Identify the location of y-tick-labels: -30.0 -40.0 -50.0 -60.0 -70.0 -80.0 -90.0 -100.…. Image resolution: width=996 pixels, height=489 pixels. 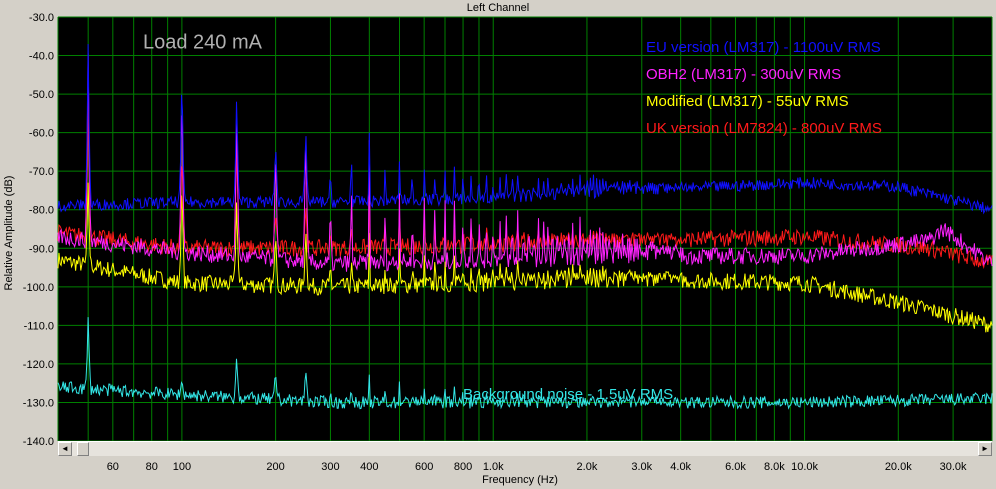
(38, 230).